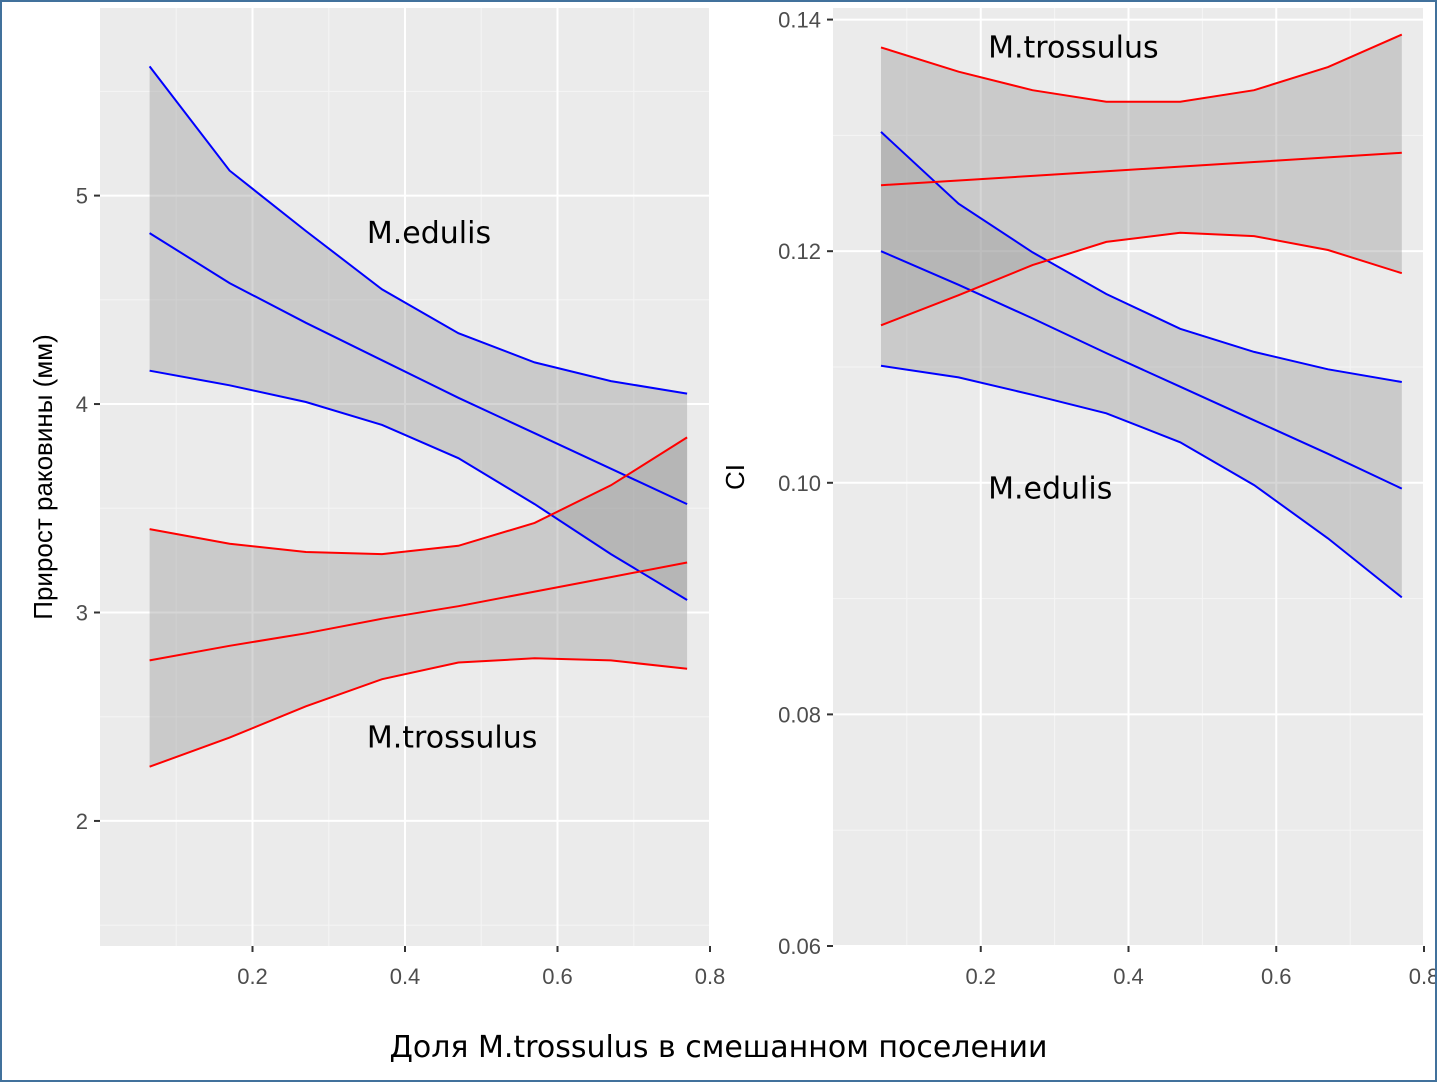 This screenshot has width=1437, height=1082. I want to click on fit-line-m-edulis, so click(418, 369).